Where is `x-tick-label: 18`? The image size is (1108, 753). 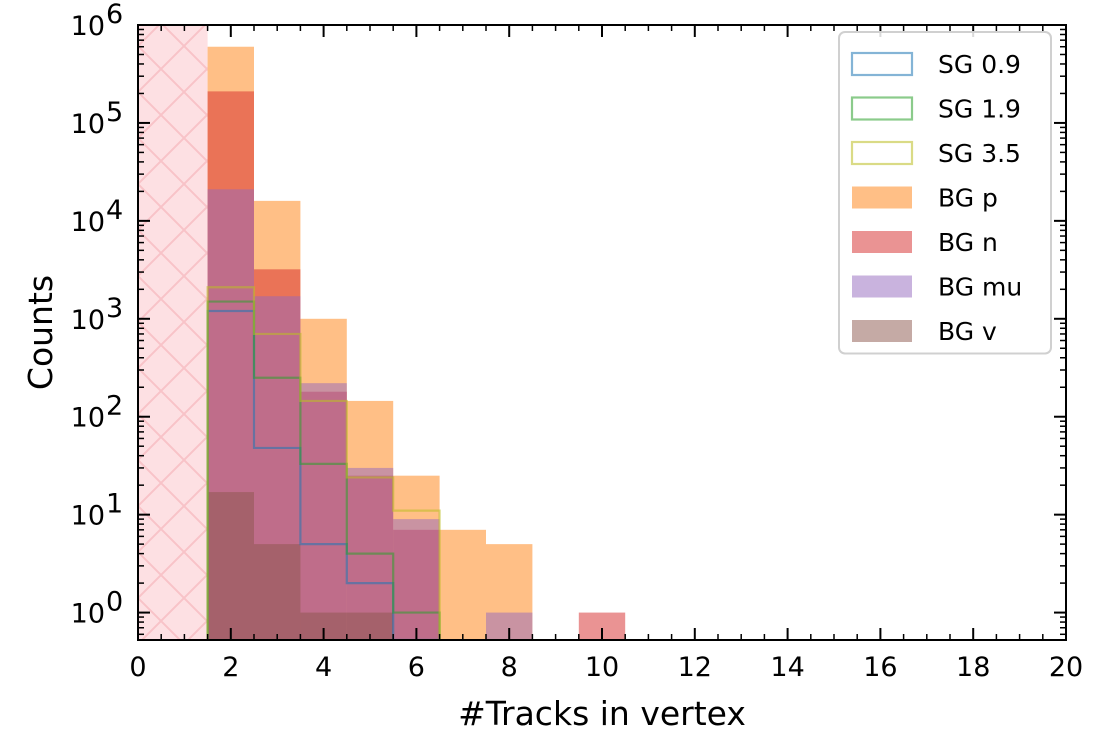 x-tick-label: 18 is located at coordinates (973, 667).